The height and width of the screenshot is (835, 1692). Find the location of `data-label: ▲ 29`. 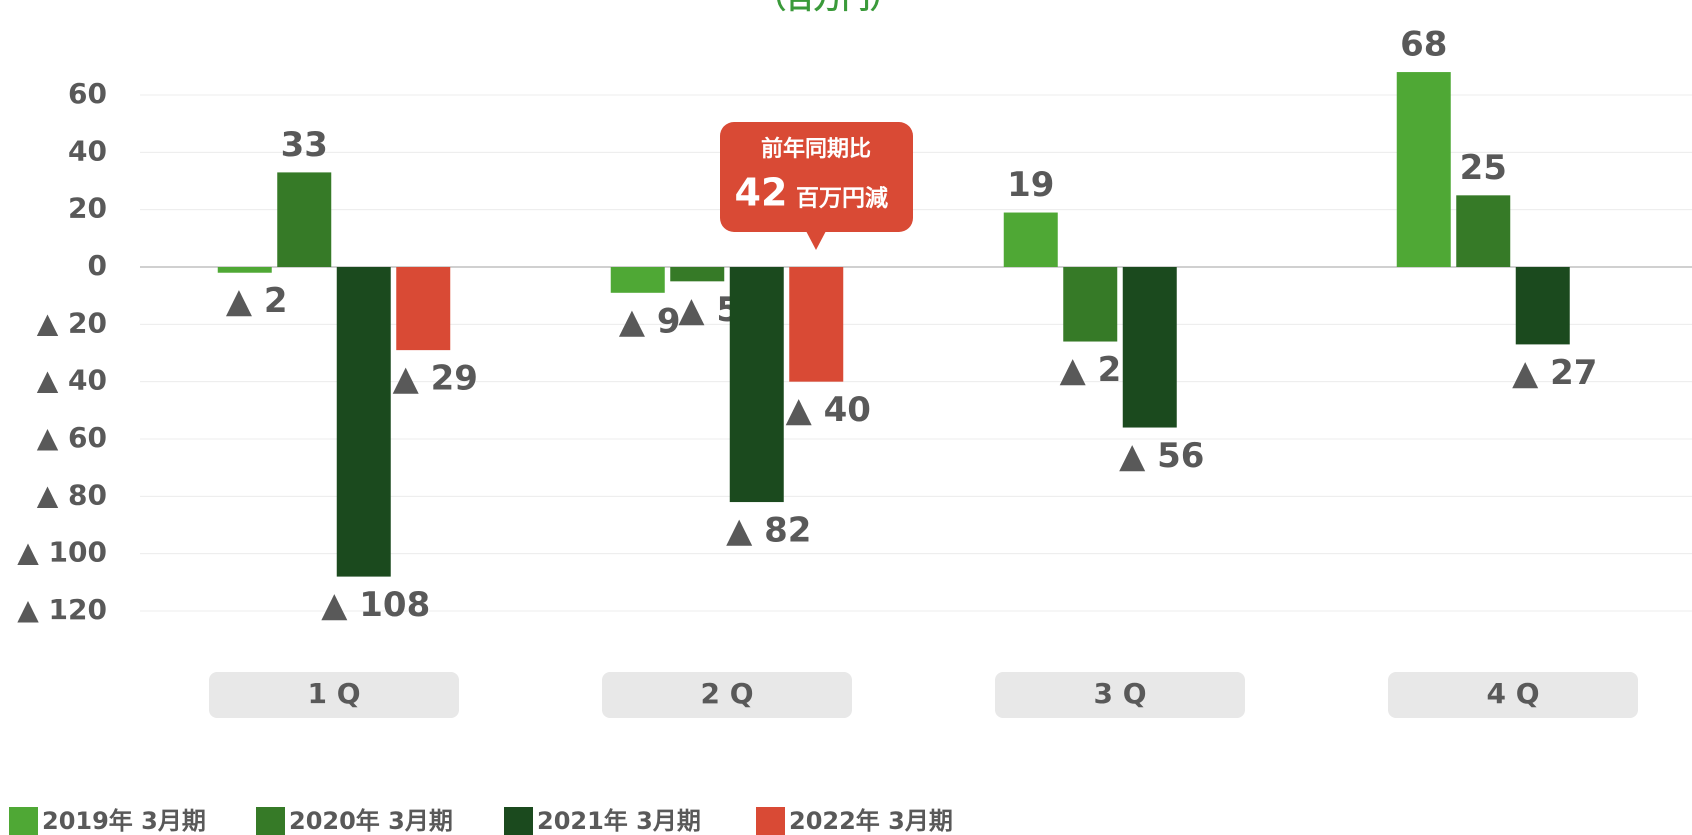

data-label: ▲ 29 is located at coordinates (435, 379).